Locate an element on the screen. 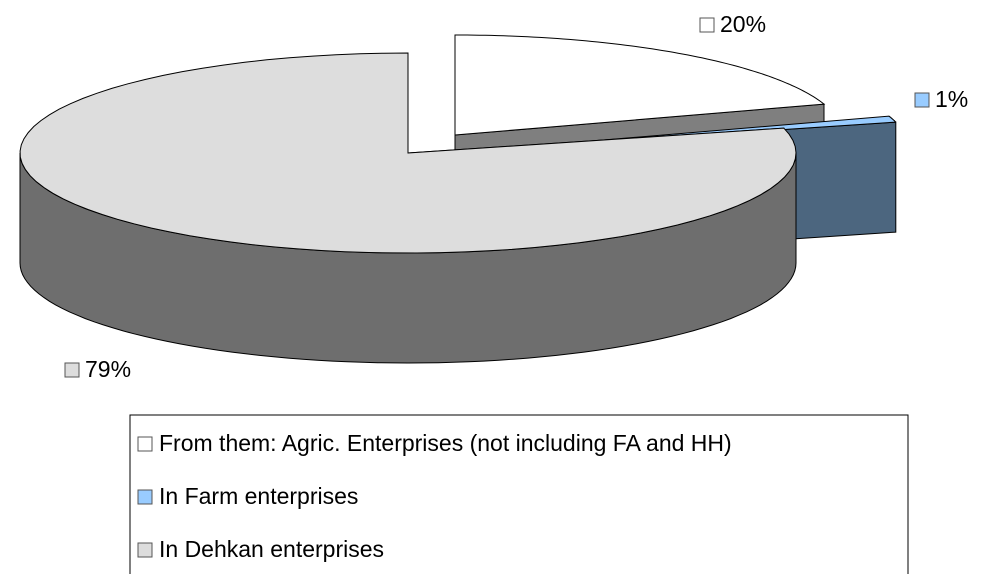  data-label: 1% is located at coordinates (951, 99).